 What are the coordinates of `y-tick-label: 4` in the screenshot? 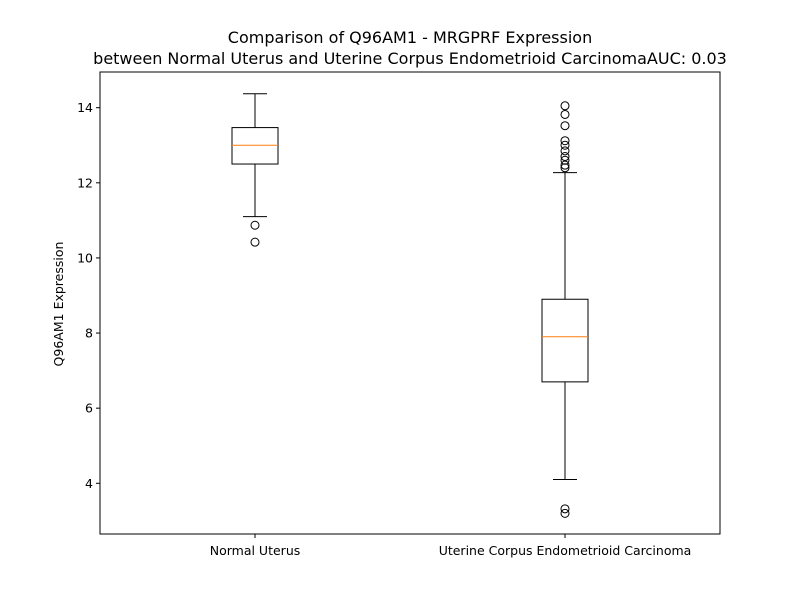 It's located at (89, 483).